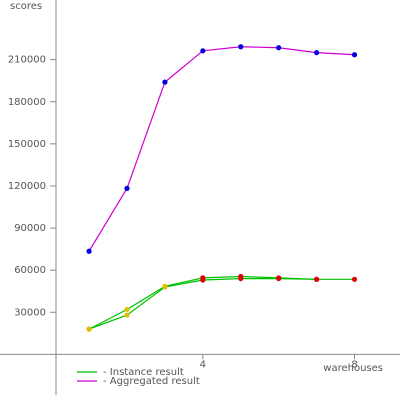 The image size is (400, 400). Describe the element at coordinates (27, 60) in the screenshot. I see `y-tick-label: 210000` at that location.